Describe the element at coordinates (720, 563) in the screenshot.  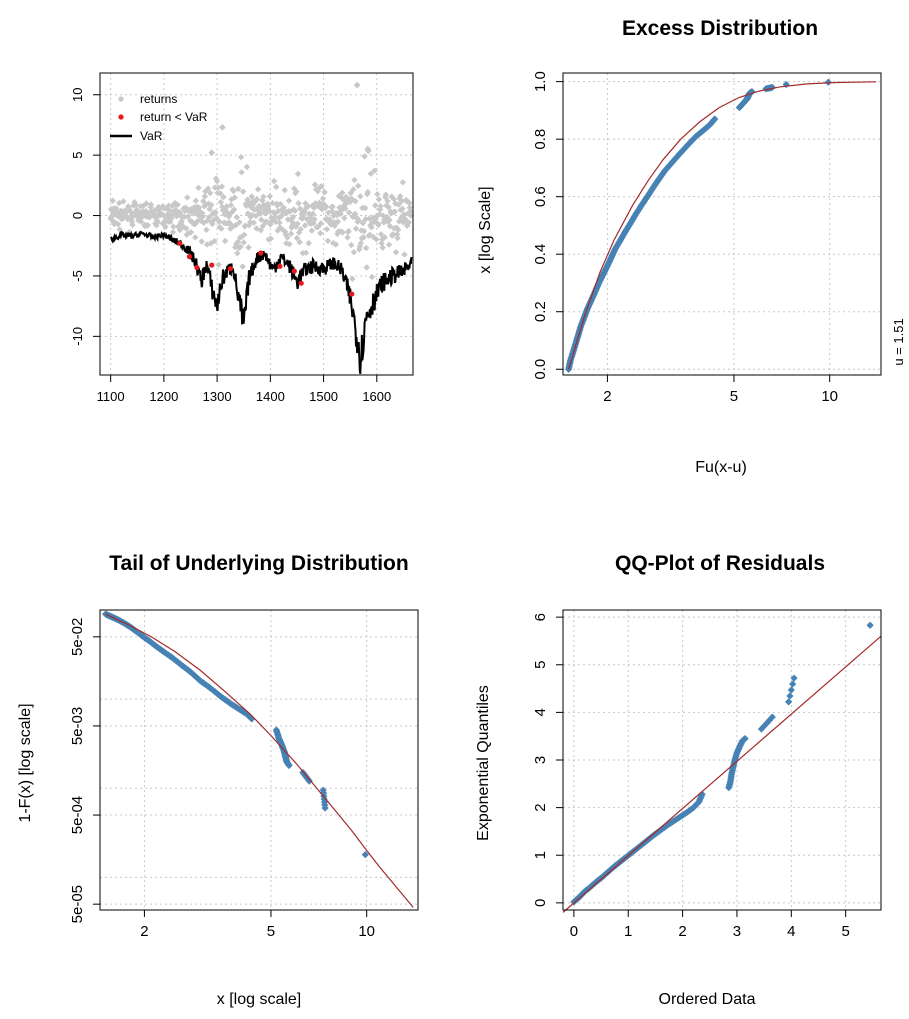
I see `qq-title: QQ-Plot of Residuals` at that location.